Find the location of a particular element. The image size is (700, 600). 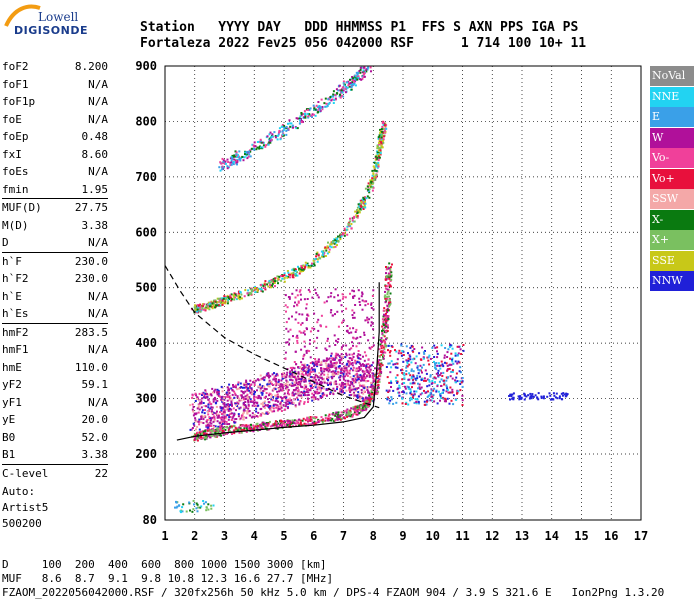

logo-swoosh-icon is located at coordinates (22, 15).